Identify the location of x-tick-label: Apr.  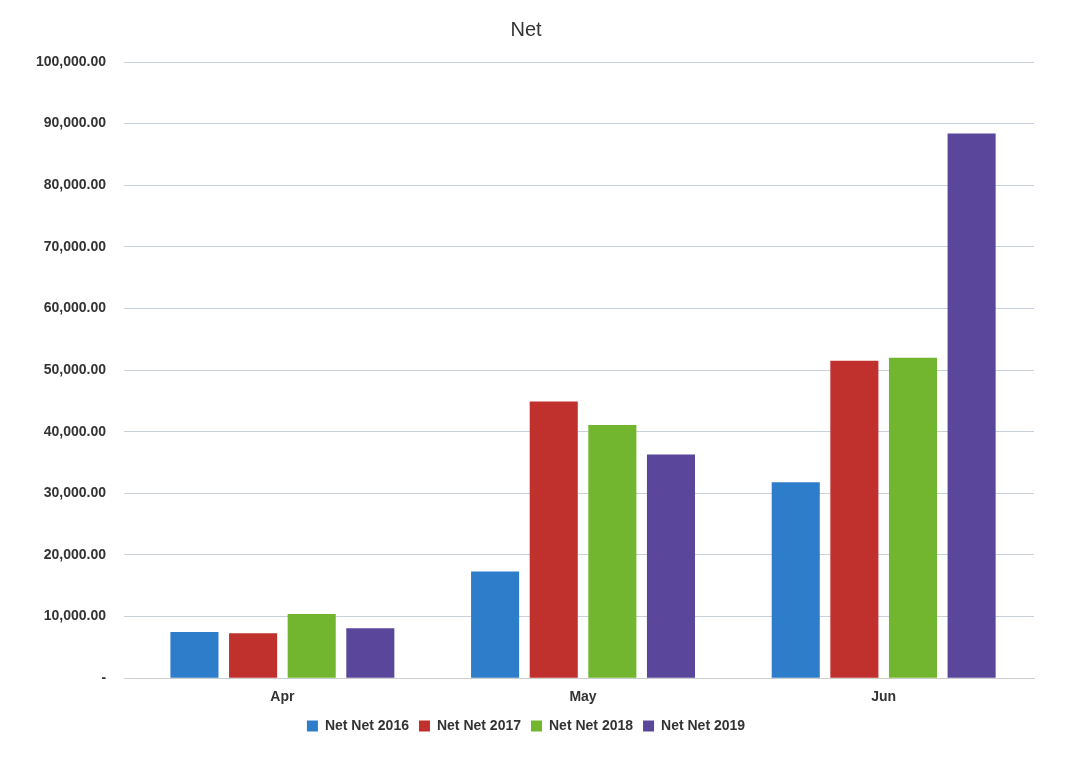
(282, 696).